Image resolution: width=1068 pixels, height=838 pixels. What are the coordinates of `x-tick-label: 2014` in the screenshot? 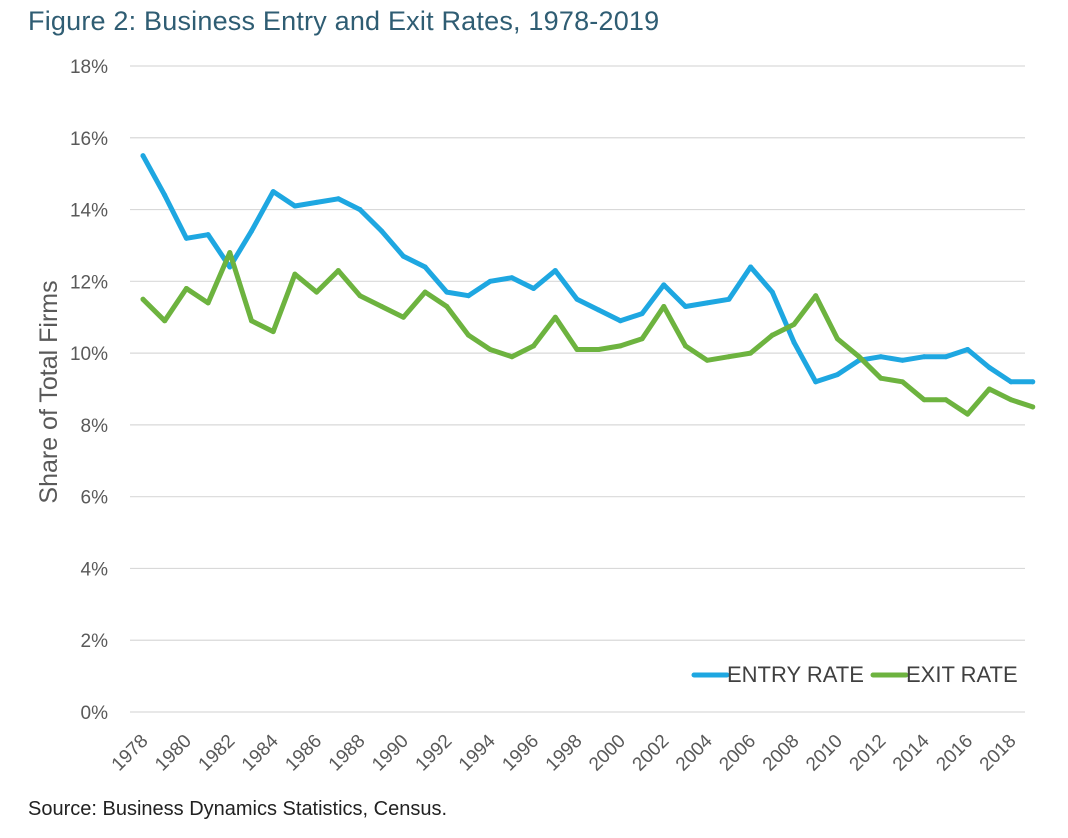 It's located at (911, 752).